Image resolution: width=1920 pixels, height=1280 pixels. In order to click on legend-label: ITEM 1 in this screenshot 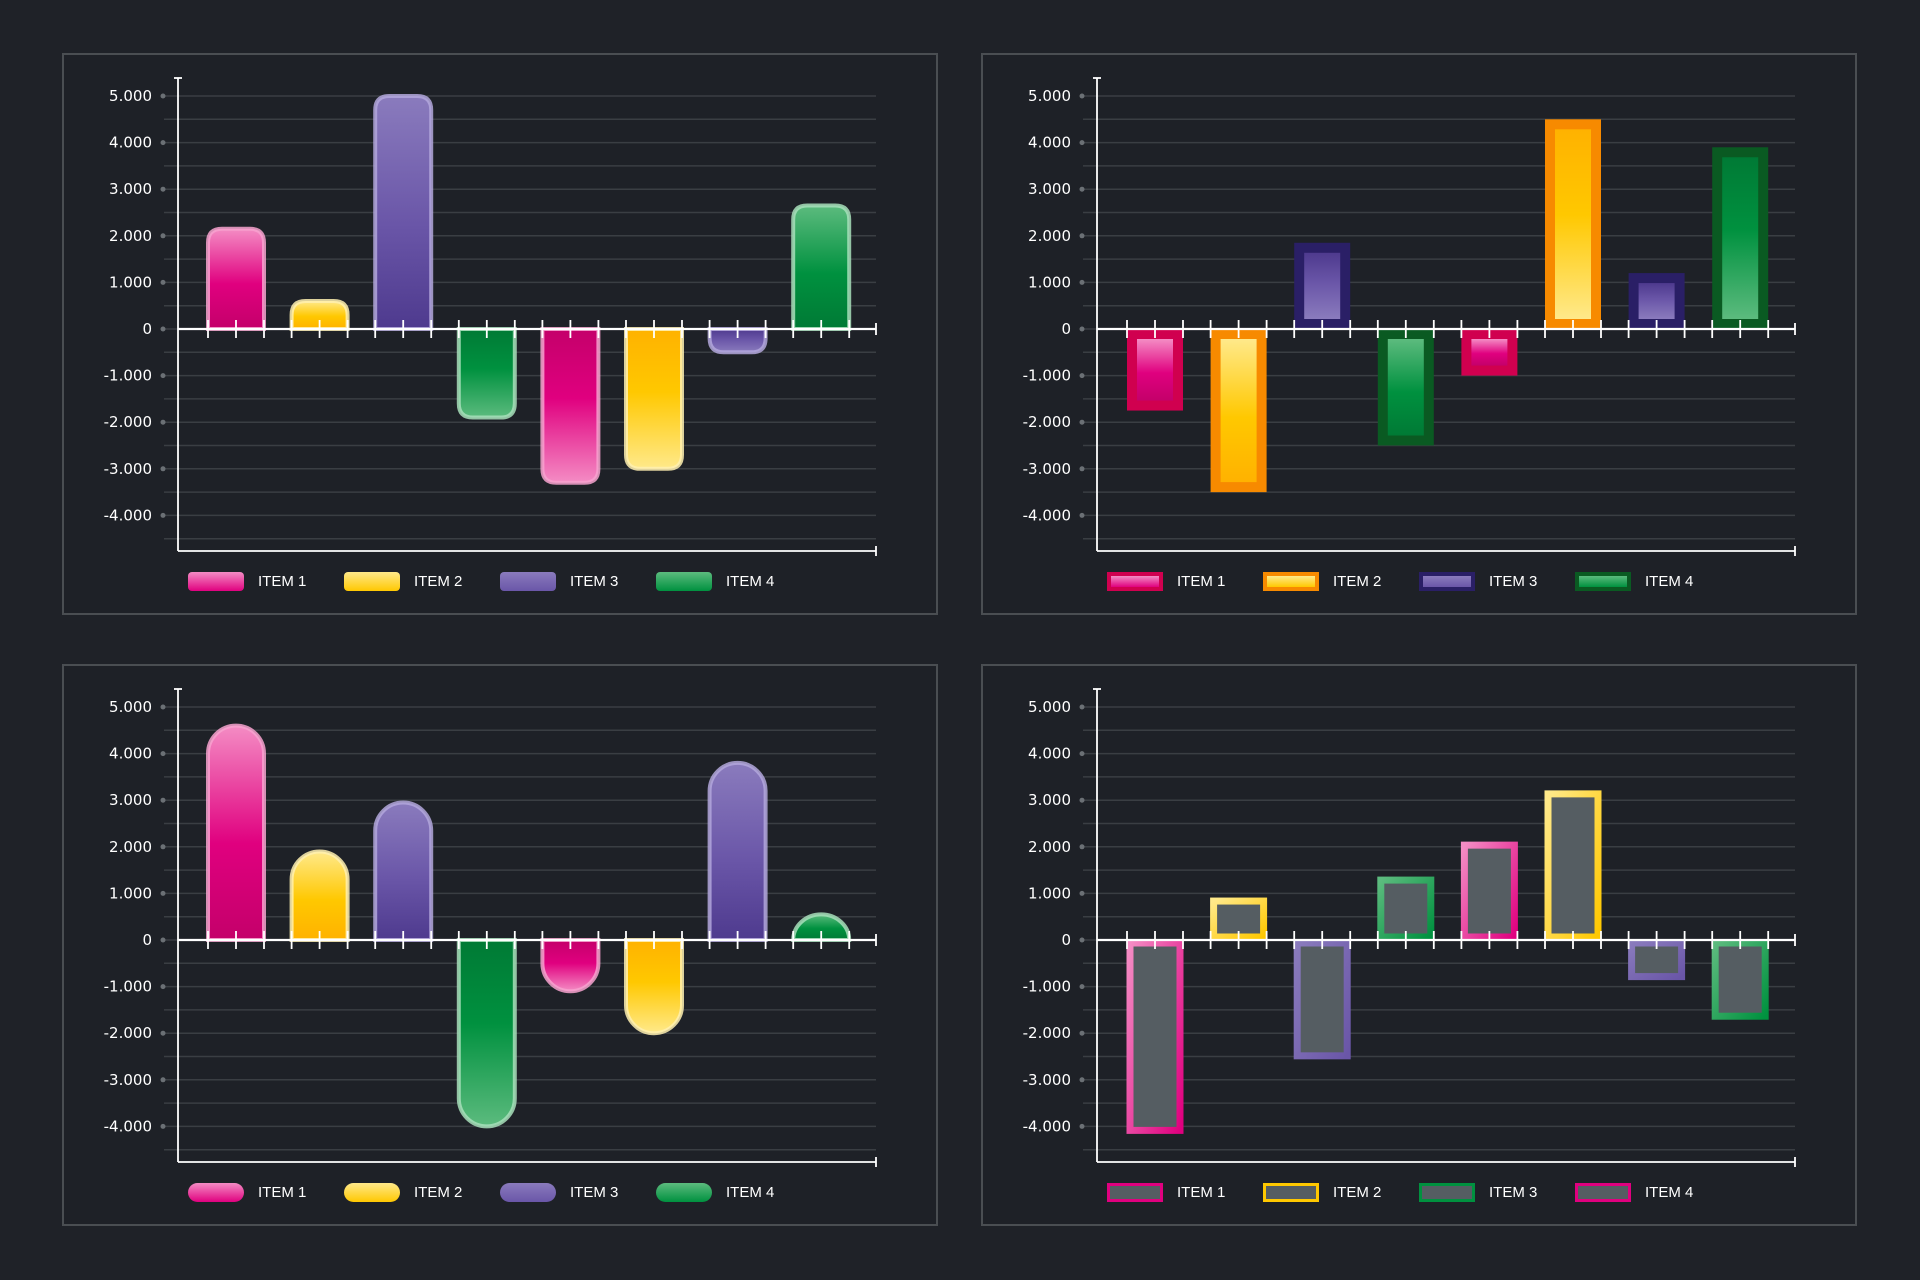, I will do `click(1201, 1192)`.